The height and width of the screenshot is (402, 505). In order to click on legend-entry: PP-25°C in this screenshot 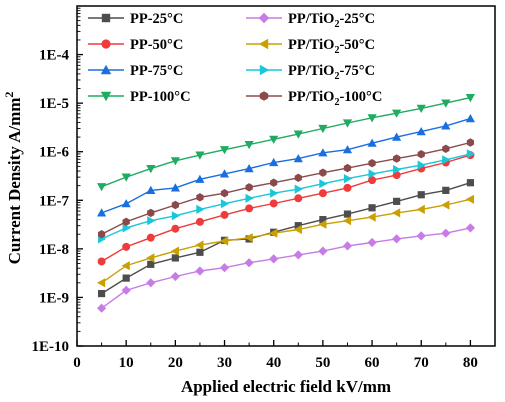, I will do `click(135, 19)`.